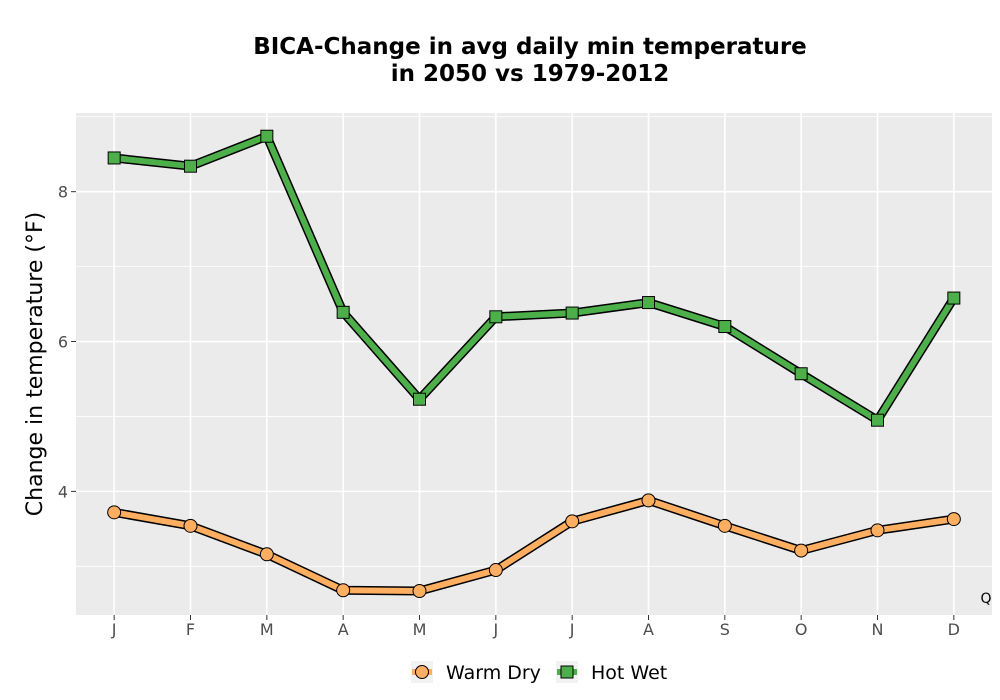  I want to click on legend: Warm Dry Hot Wet, so click(539, 672).